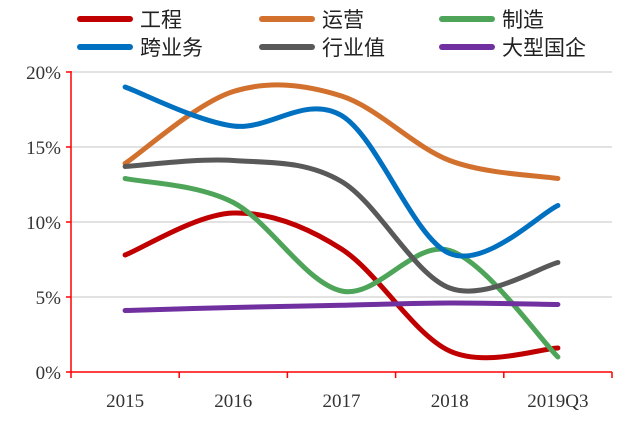  I want to click on legend-label: 行业值, so click(353, 48).